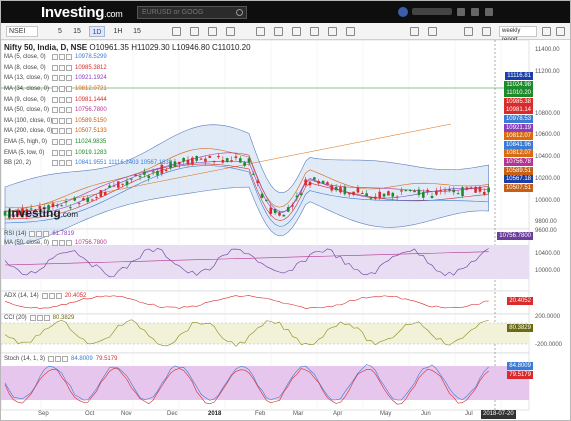 The height and width of the screenshot is (421, 571). Describe the element at coordinates (486, 31) in the screenshot. I see `fullscreen-icon` at that location.